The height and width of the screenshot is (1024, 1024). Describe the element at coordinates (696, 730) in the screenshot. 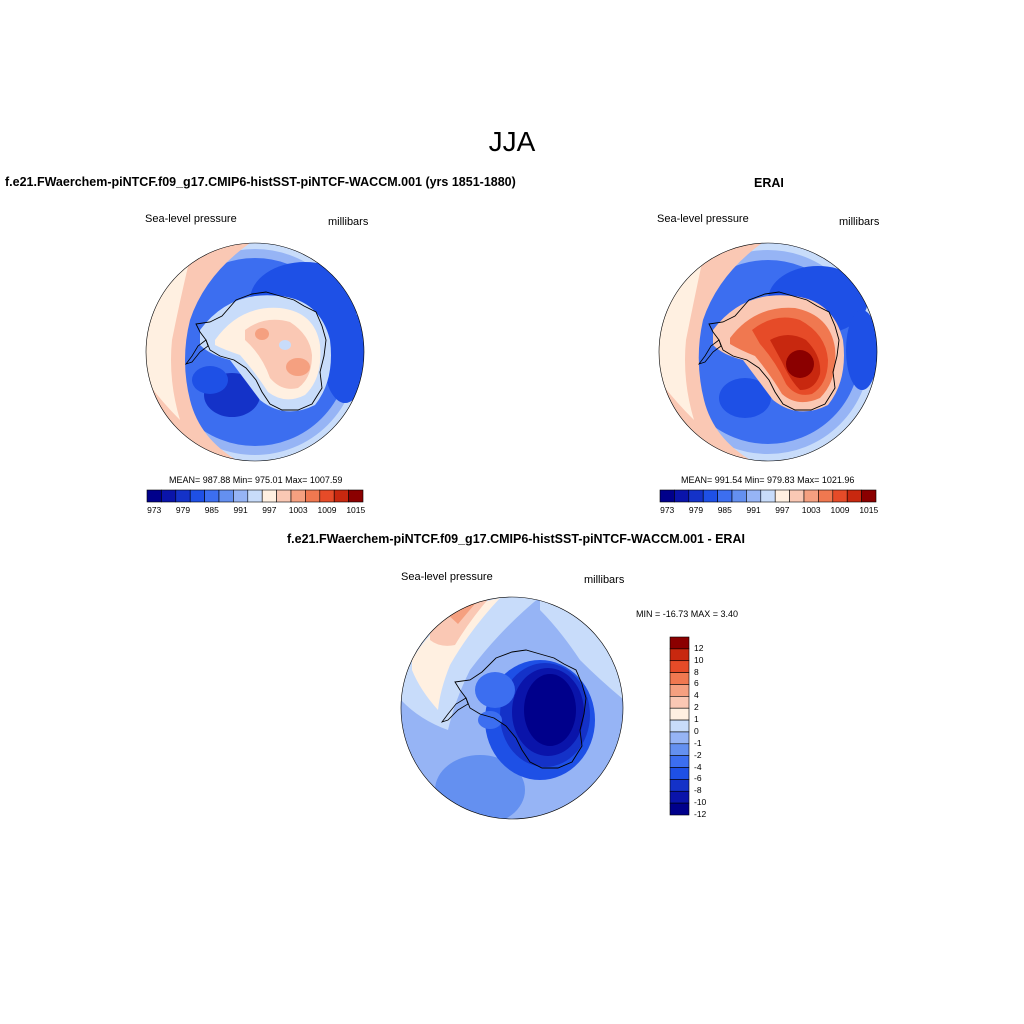

I see `diff-colorbar-tick-label: 0` at that location.